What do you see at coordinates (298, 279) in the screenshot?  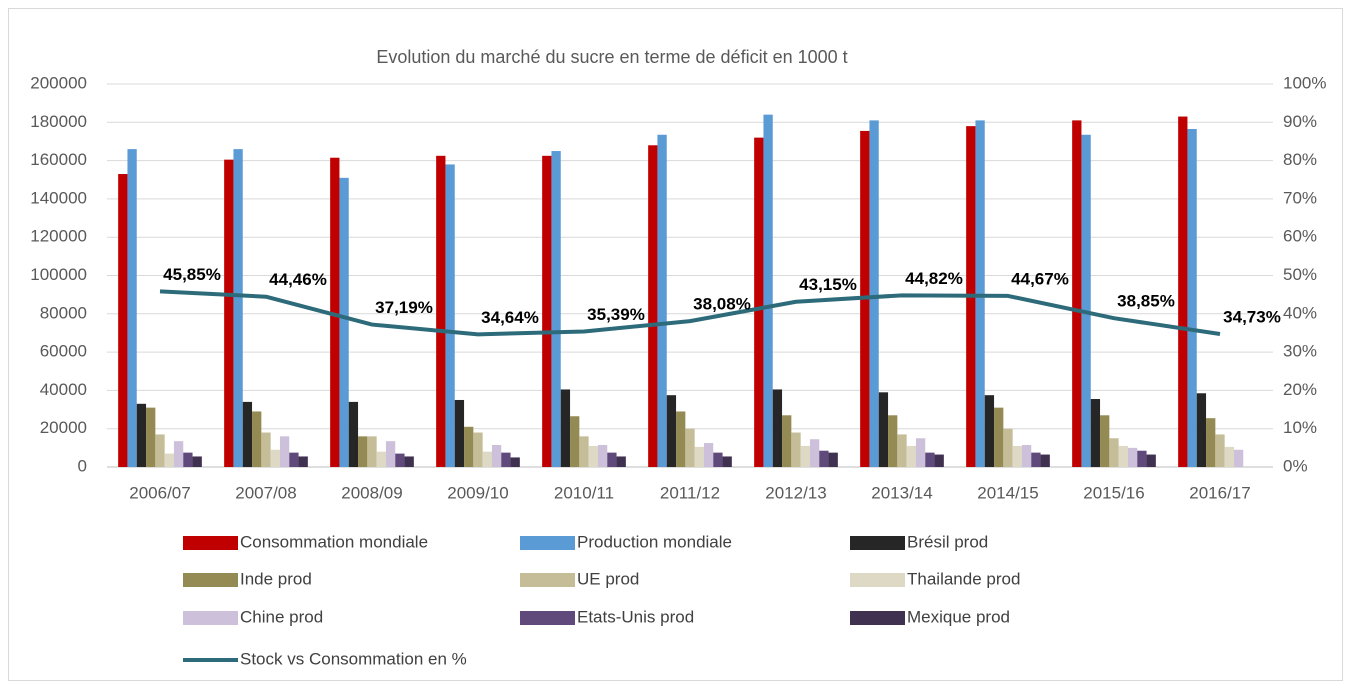 I see `data-label: 44,46%` at bounding box center [298, 279].